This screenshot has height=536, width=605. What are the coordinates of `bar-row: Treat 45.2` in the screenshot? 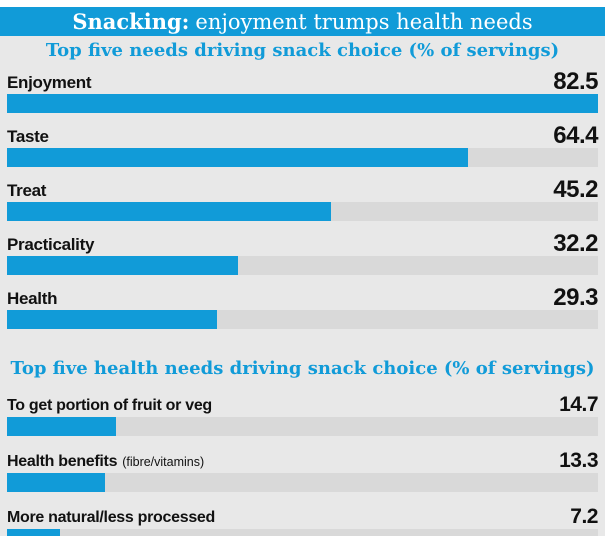 It's located at (302, 198).